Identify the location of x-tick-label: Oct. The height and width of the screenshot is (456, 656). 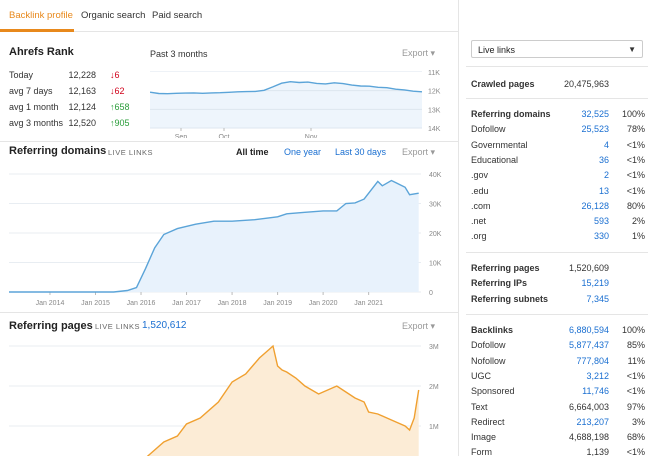
(224, 136).